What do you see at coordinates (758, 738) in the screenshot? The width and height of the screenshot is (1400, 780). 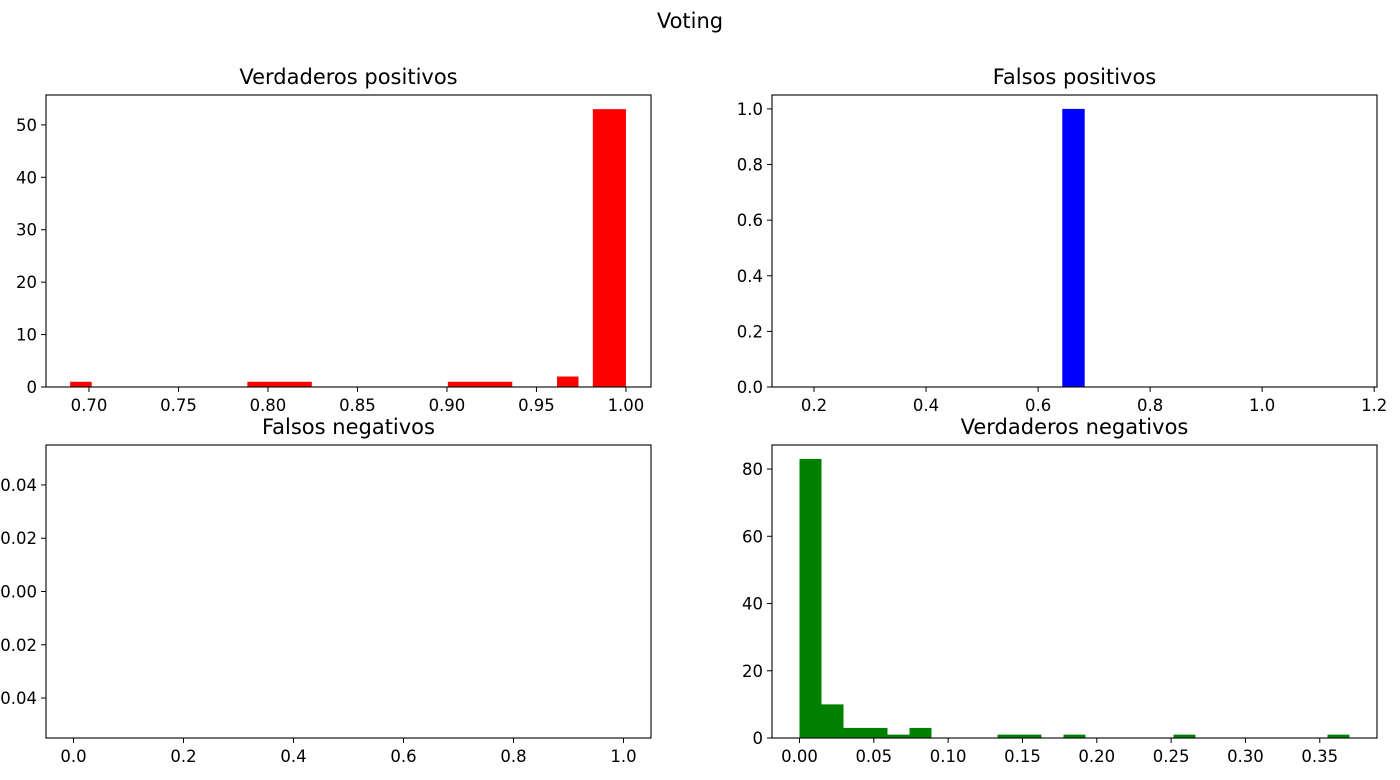 I see `true-negatives-ytick-label-0: 0` at bounding box center [758, 738].